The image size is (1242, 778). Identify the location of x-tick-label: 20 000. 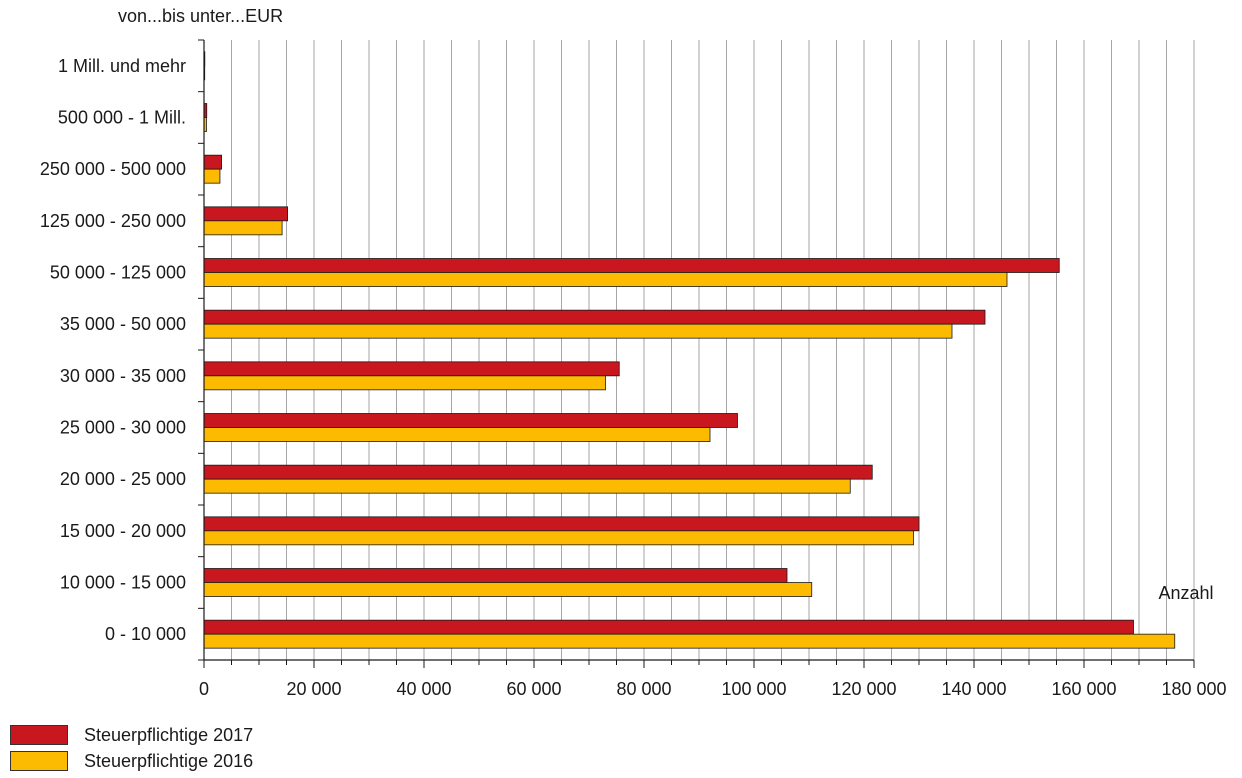
(313, 689).